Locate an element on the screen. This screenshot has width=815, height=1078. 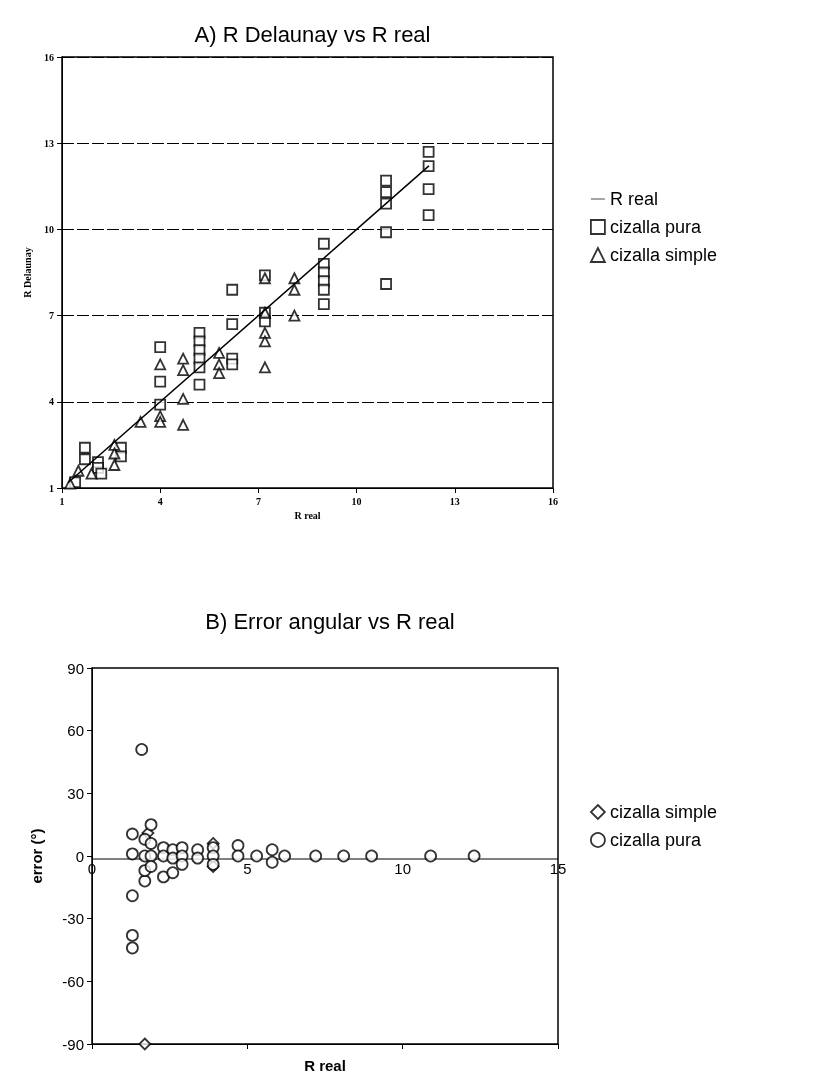
chart-title: B) Error angular vs R real is located at coordinates (330, 621).